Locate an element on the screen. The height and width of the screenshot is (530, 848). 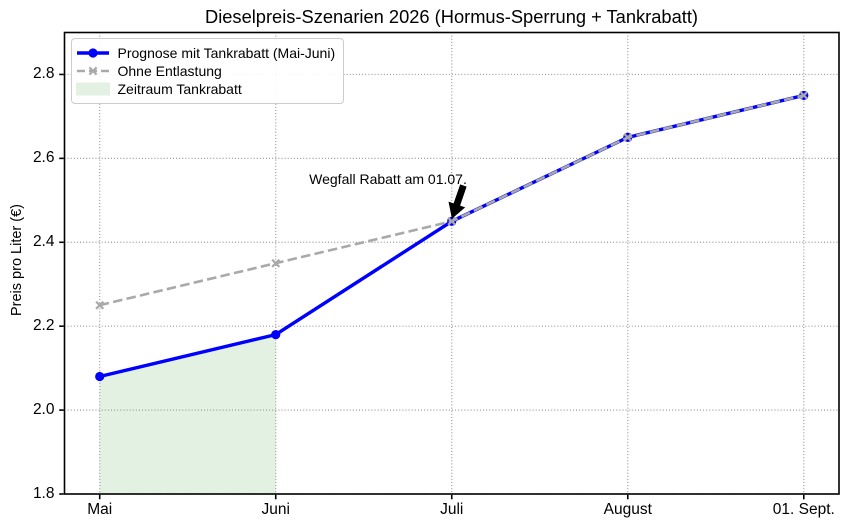
x-tick-label-juli: Juli is located at coordinates (452, 509).